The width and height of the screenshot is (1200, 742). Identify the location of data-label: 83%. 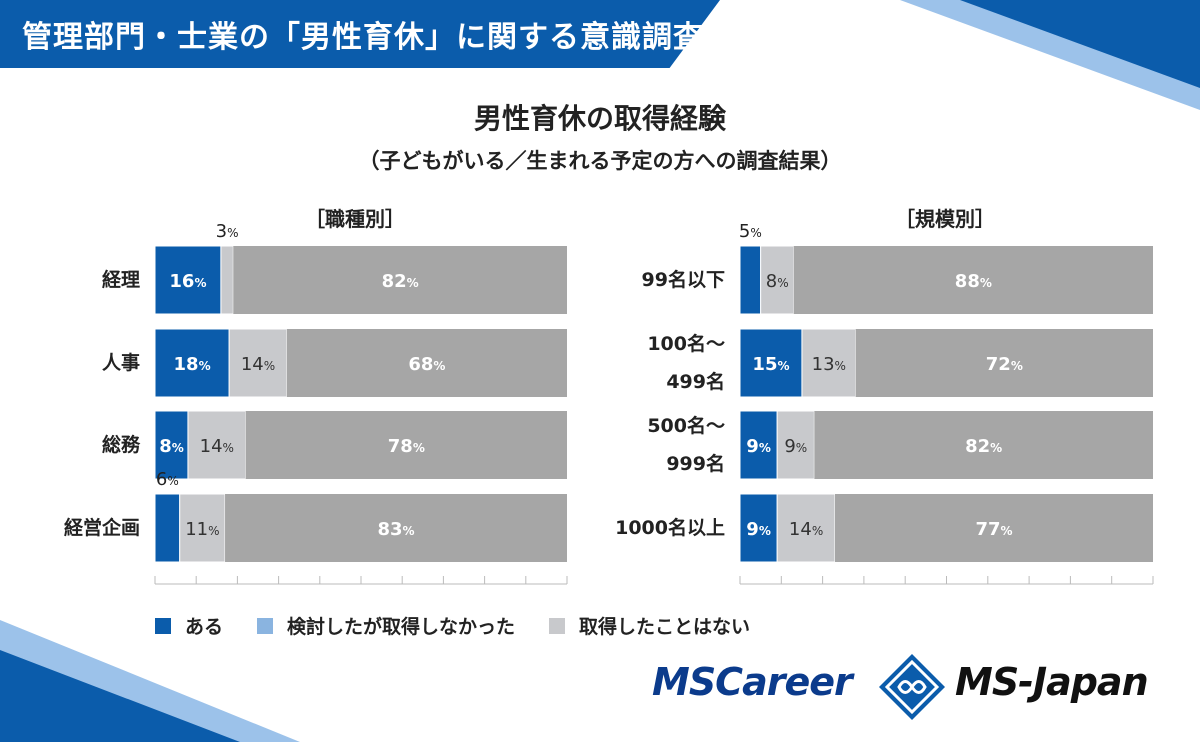
(395, 529).